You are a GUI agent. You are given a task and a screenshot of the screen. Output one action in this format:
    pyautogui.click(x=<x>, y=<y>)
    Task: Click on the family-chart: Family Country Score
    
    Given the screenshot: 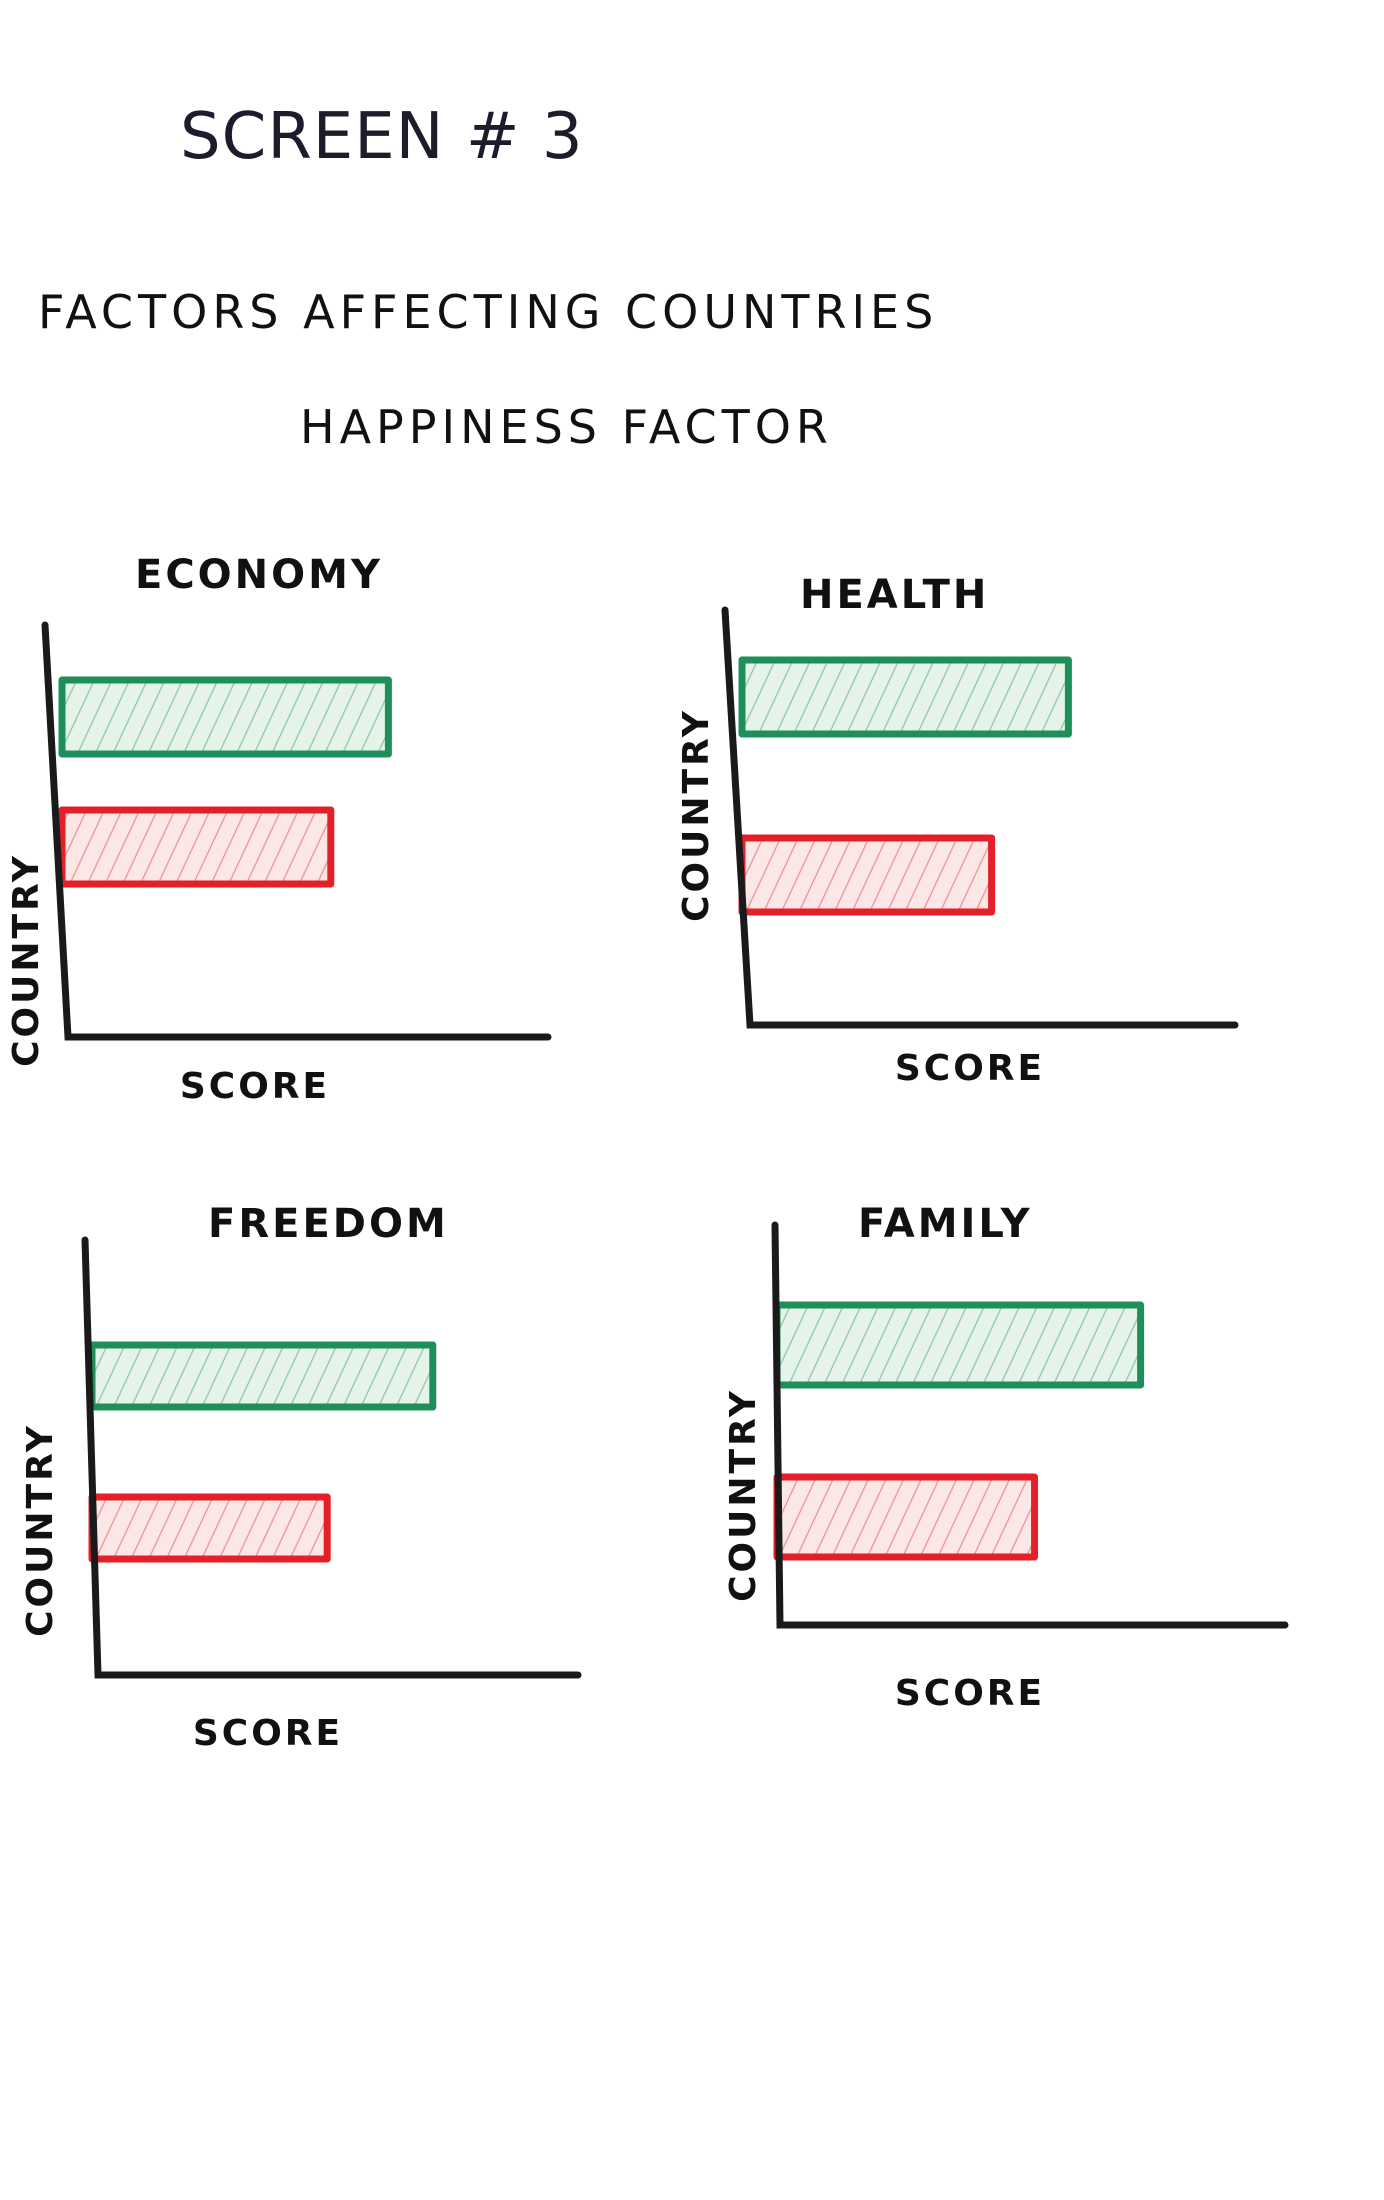 What is the action you would take?
    pyautogui.click(x=1006, y=1457)
    